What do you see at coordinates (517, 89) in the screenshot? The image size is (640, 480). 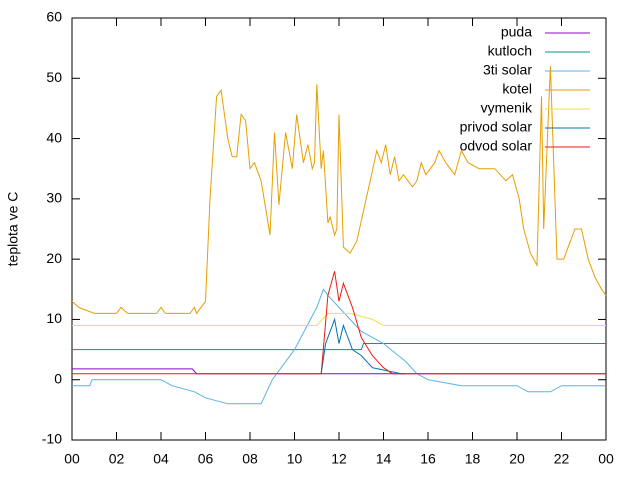 I see `legend-label: kotel` at bounding box center [517, 89].